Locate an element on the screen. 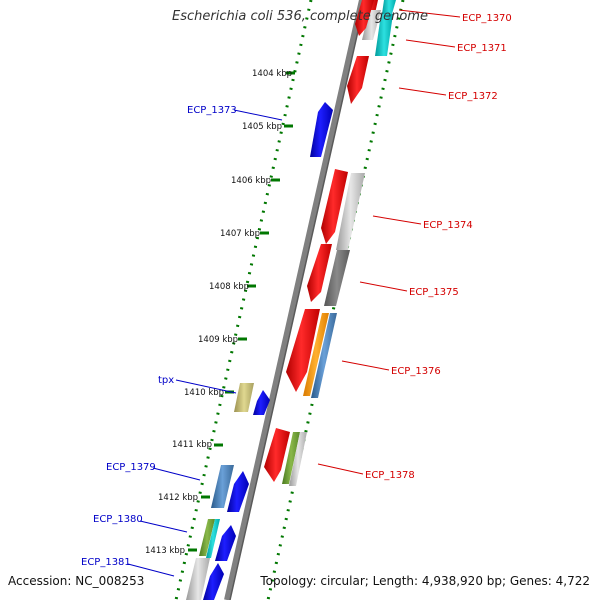 The width and height of the screenshot is (600, 600). label-ecp-1375: ECP_1375 is located at coordinates (434, 292).